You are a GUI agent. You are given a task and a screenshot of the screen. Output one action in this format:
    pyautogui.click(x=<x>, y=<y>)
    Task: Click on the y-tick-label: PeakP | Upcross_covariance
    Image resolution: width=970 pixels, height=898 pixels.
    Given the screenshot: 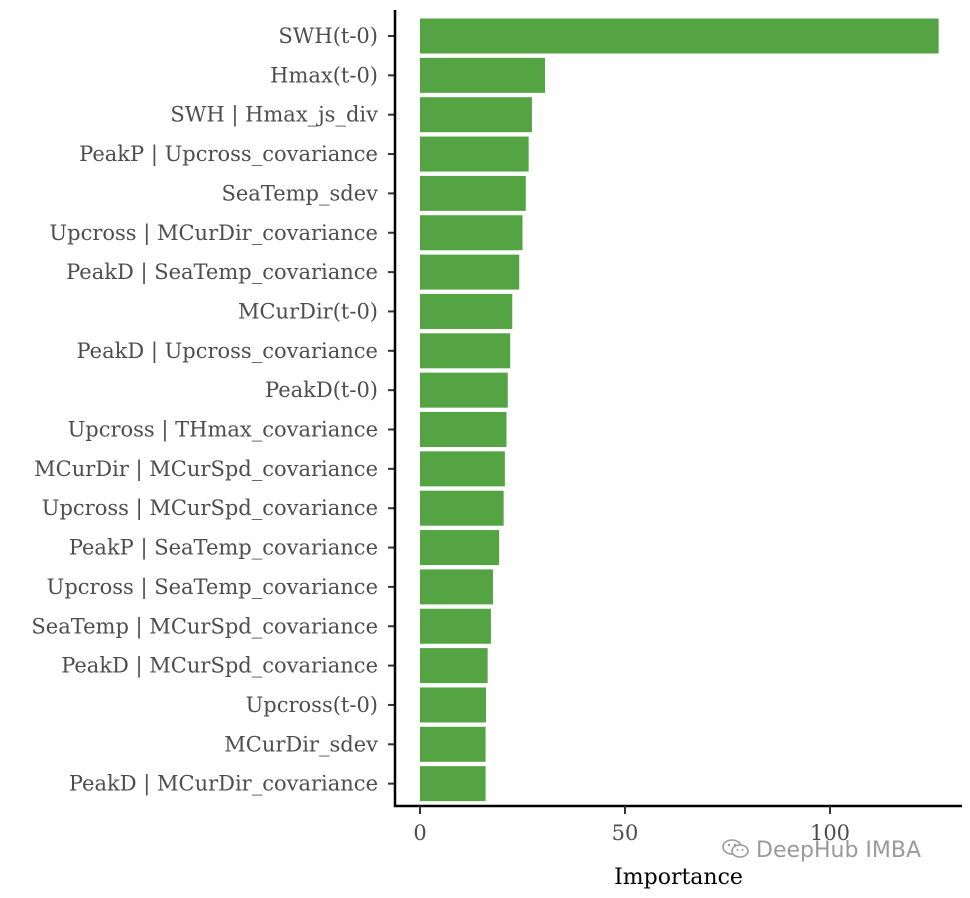 What is the action you would take?
    pyautogui.click(x=228, y=154)
    